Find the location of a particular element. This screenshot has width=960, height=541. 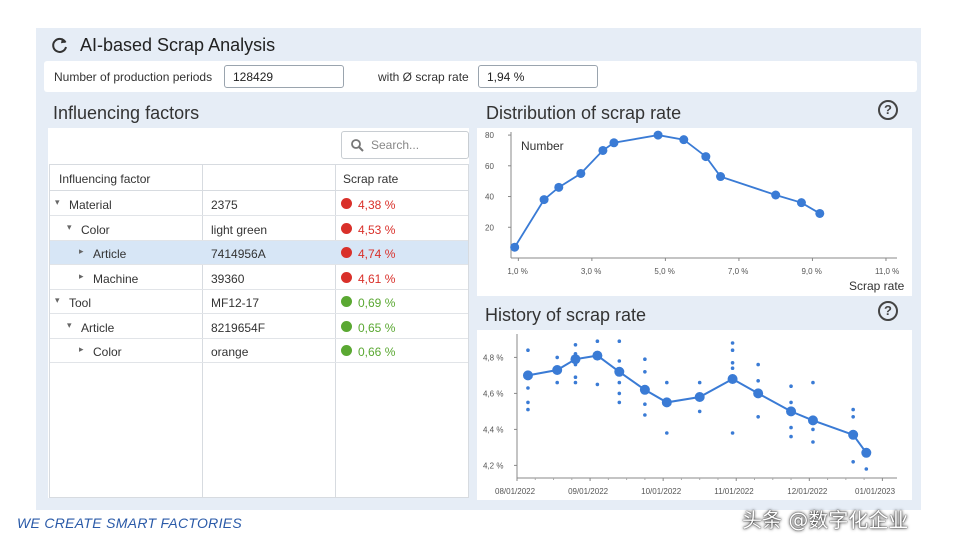

y-tick-label: 80 is located at coordinates (489, 135).